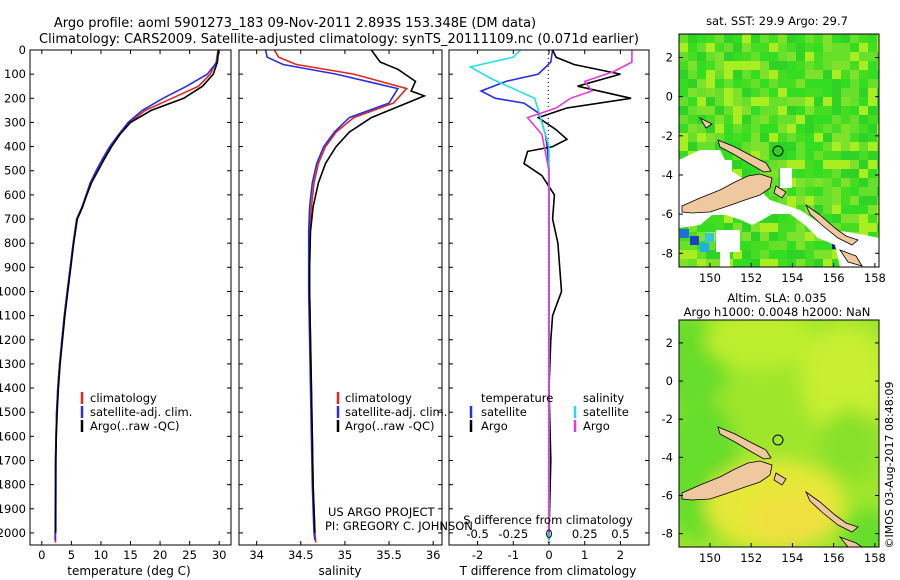  I want to click on sla-map-field, so click(779, 433).